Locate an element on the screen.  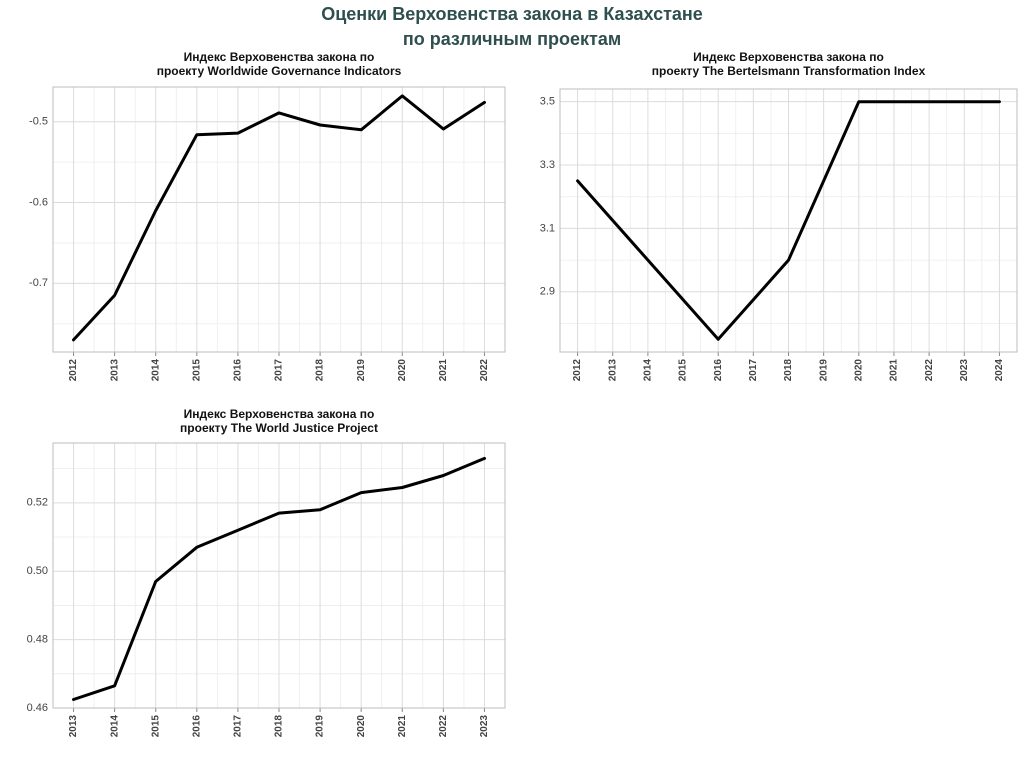
chart-bti-x-tick-label: 2017 is located at coordinates (753, 370).